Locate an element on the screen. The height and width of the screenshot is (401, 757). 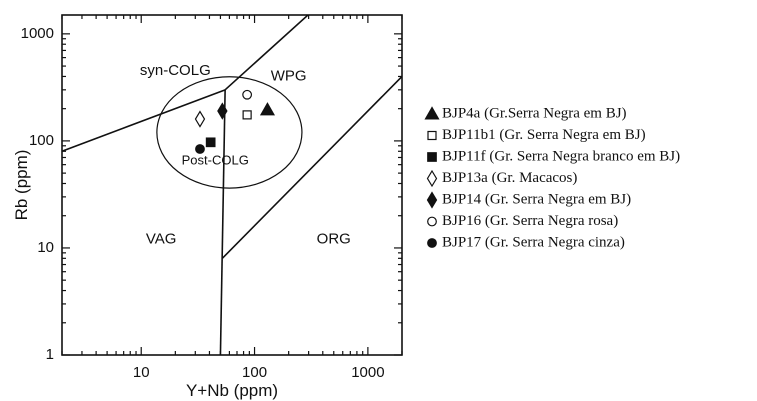
legend-item: BJP14 (Gr. Serra Negra em BJ) is located at coordinates (528, 200).